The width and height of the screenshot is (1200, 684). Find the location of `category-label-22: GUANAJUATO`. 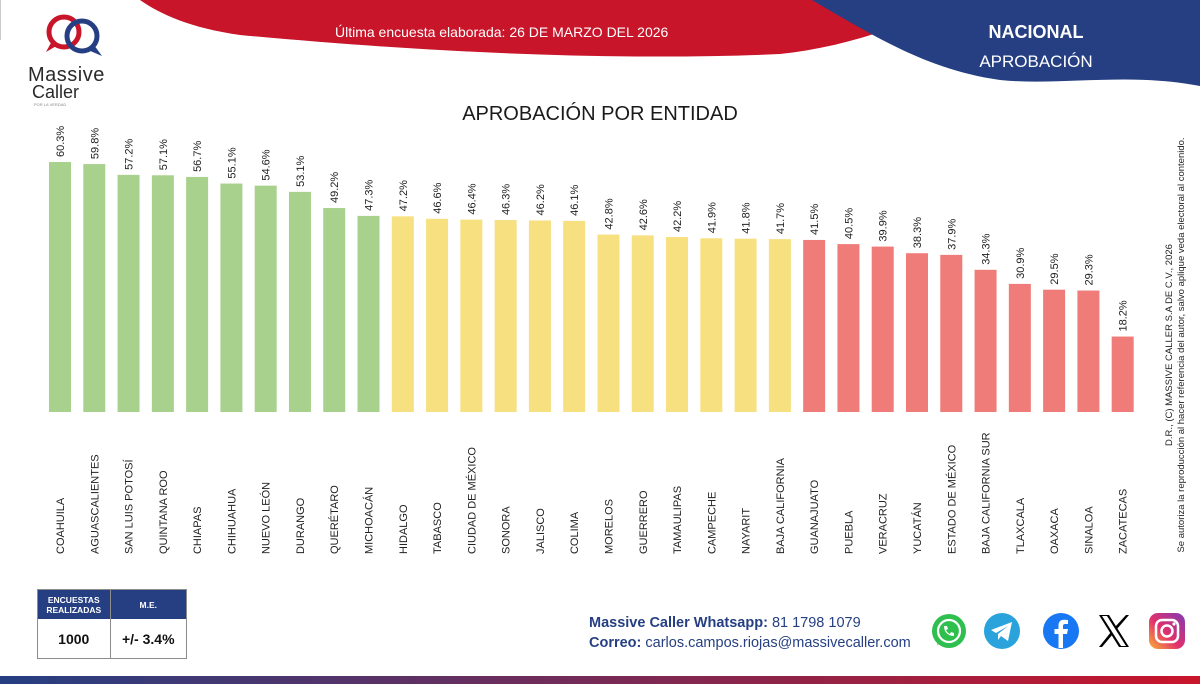

category-label-22: GUANAJUATO is located at coordinates (815, 516).